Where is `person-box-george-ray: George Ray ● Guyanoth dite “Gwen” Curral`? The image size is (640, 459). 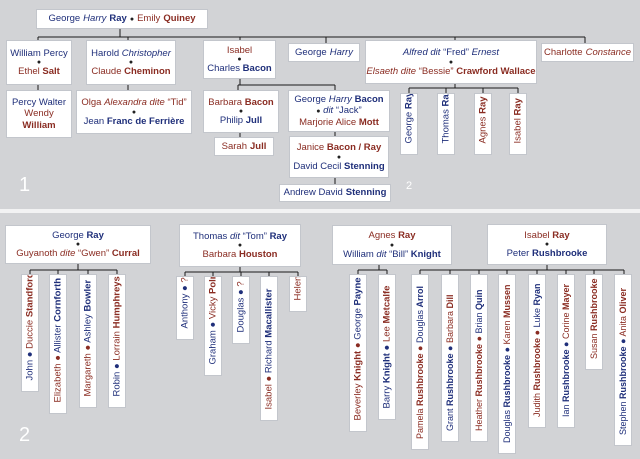
person-box-george-ray: George Ray ● Guyanoth dite “Gwen” Curral is located at coordinates (78, 244).